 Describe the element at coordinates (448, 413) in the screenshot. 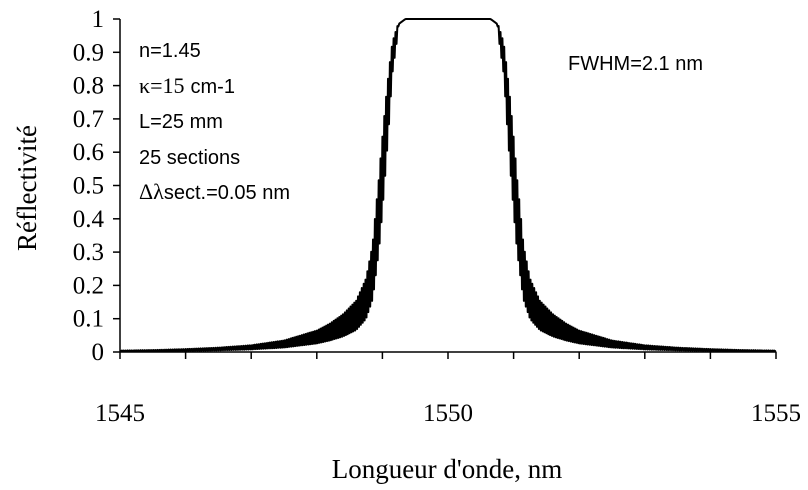

I see `x-tick-label: 1550` at that location.